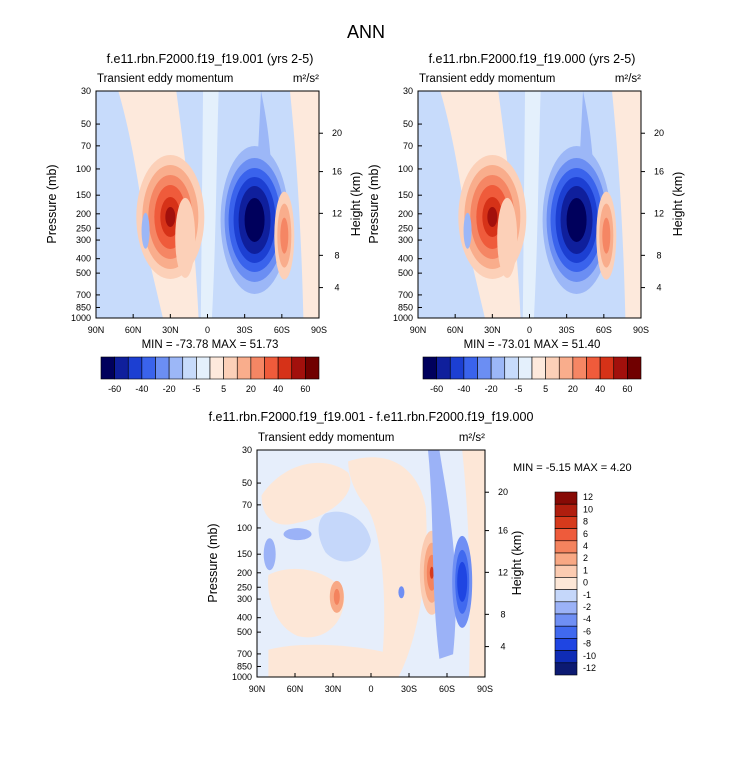  Describe the element at coordinates (487, 79) in the screenshot. I see `panel-2-subtitle: Transient eddy momentum` at that location.